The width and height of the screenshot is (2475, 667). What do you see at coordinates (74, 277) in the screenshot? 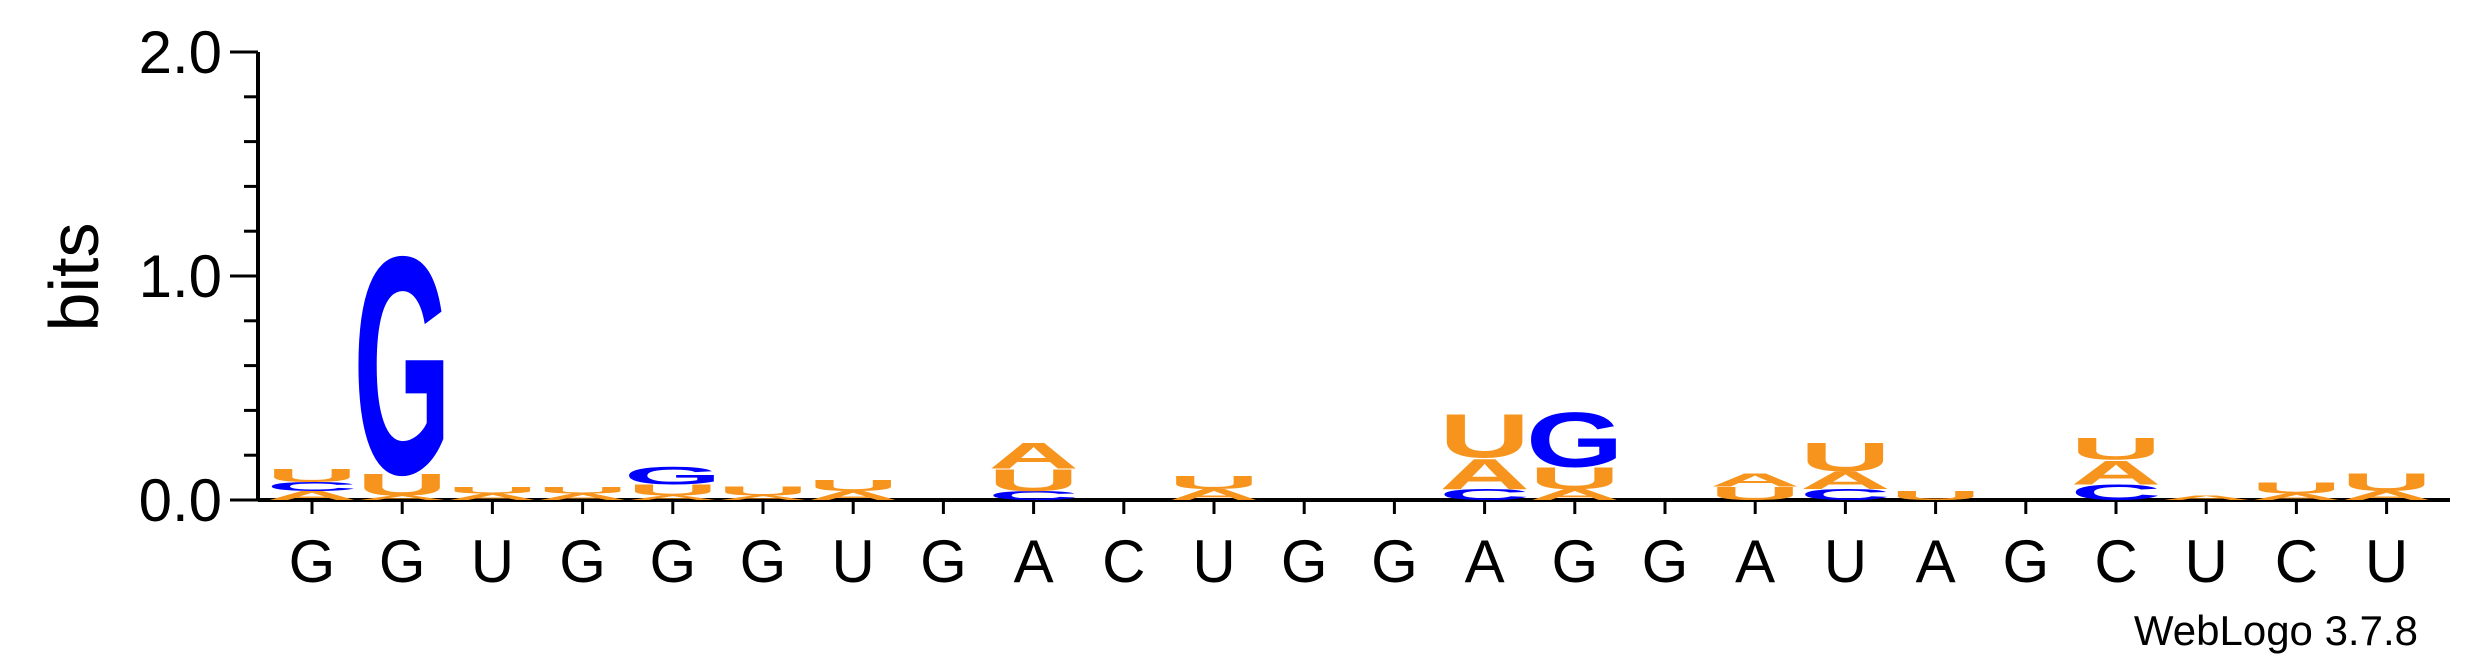
I see `y-axis-title: bits` at bounding box center [74, 277].